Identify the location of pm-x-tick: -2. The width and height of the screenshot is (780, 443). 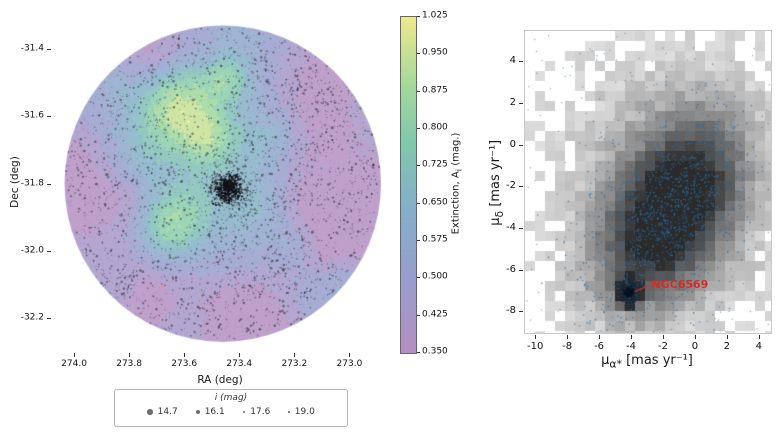
(662, 346).